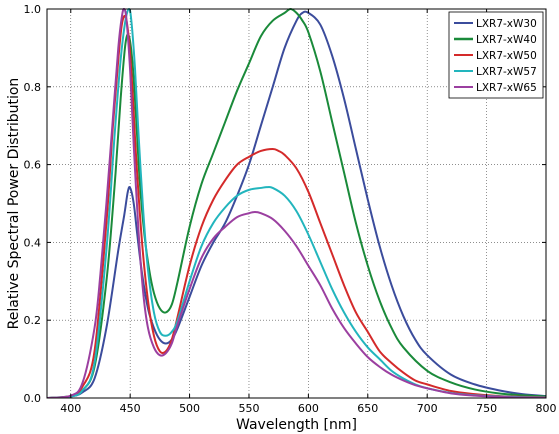  I want to click on y-tick-label: 0.0, so click(33, 398).